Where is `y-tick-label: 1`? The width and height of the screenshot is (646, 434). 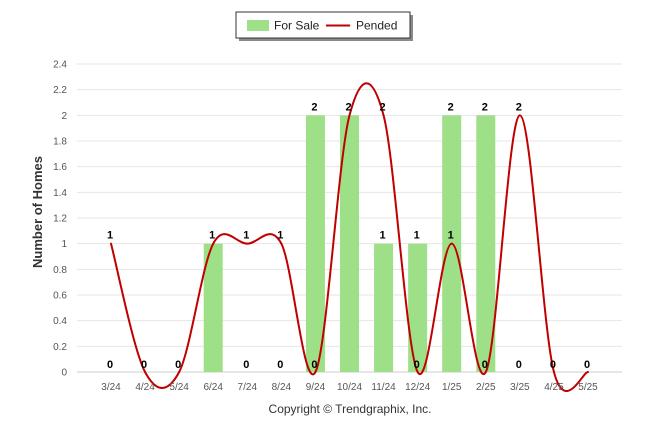 y-tick-label: 1 is located at coordinates (64, 244).